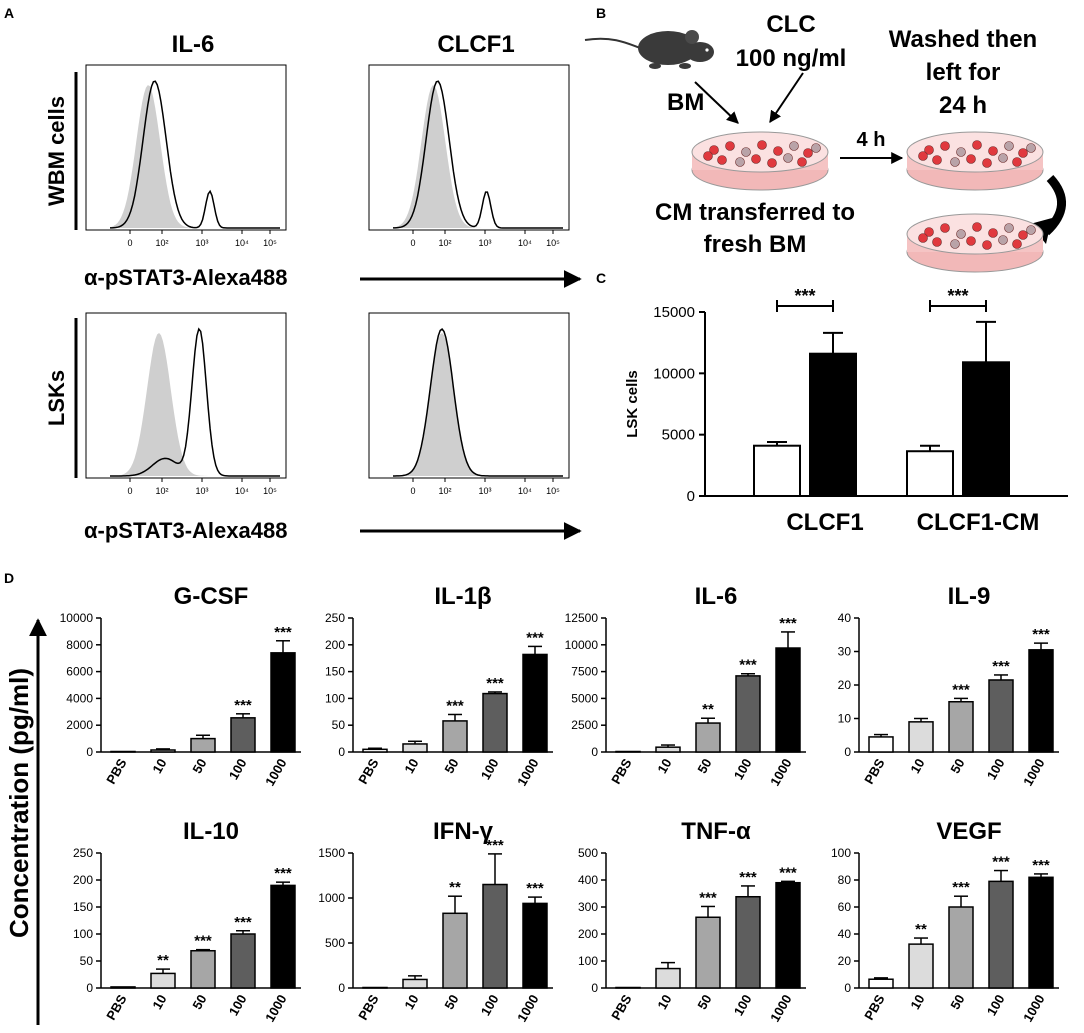  What do you see at coordinates (649, 49) in the screenshot?
I see `mouse-icon` at bounding box center [649, 49].